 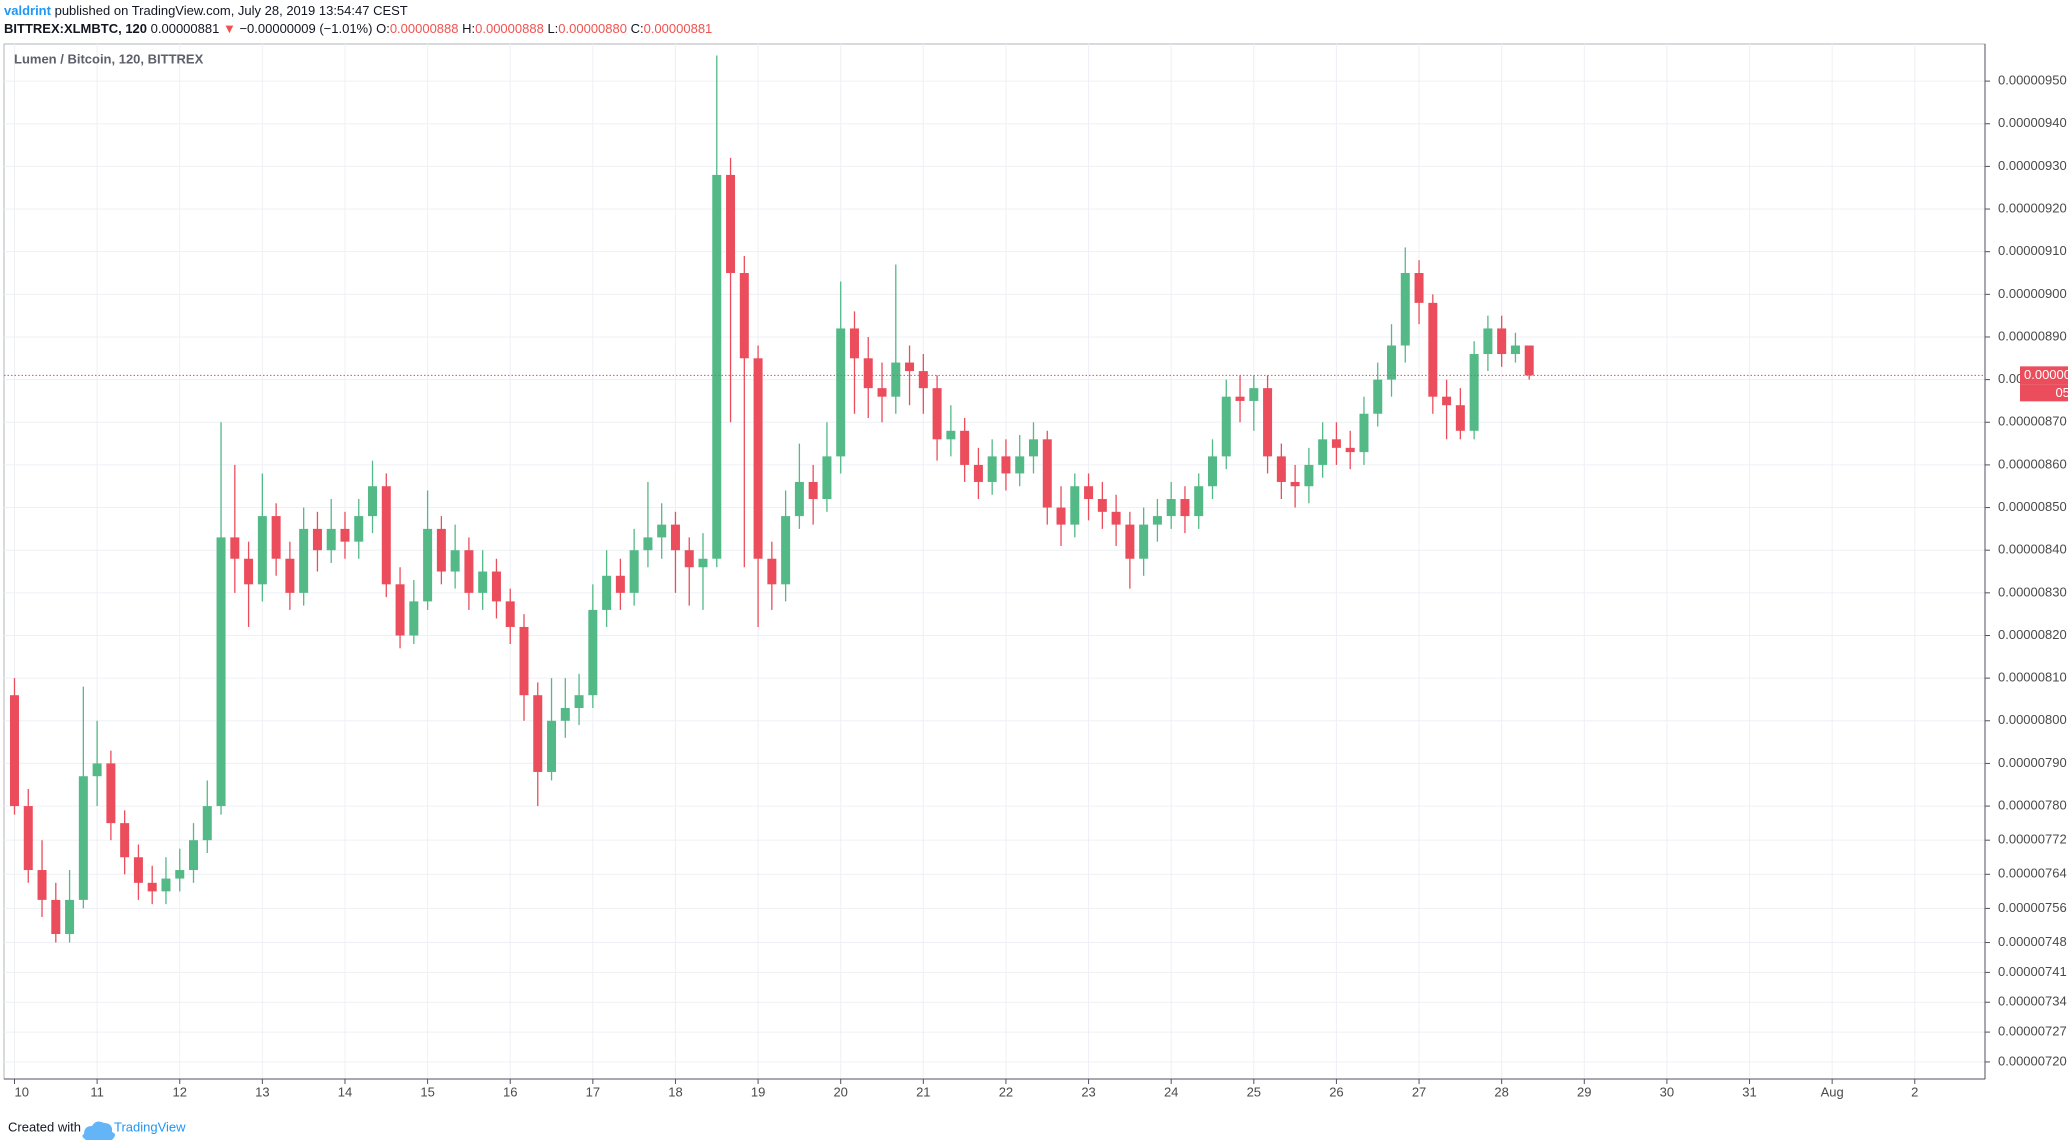 I want to click on y-tick-label: 0.00000890, so click(x=2032, y=335).